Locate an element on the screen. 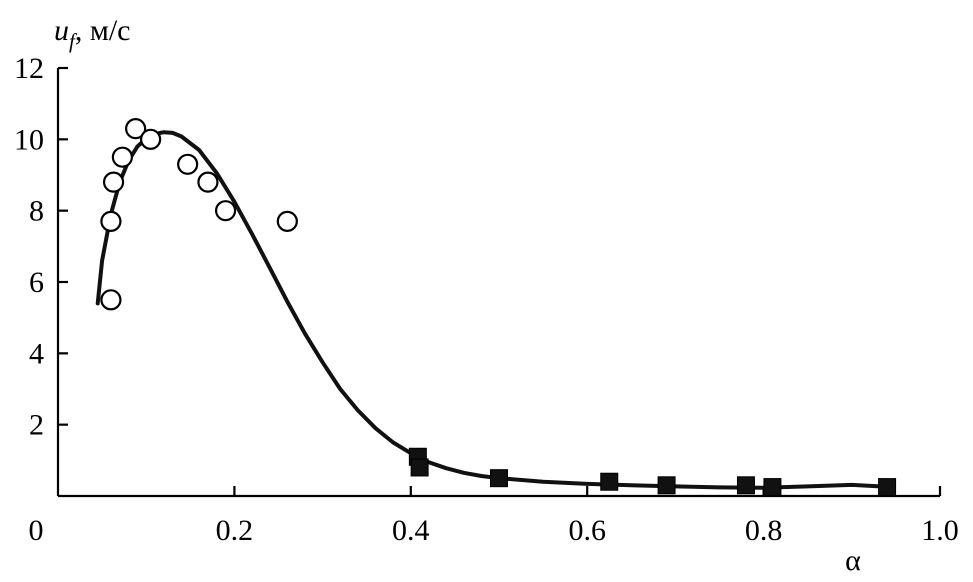 Image resolution: width=973 pixels, height=582 pixels. x-ticks: 0 0.2 0.4 0.6 0.8 1.0 is located at coordinates (494, 516).